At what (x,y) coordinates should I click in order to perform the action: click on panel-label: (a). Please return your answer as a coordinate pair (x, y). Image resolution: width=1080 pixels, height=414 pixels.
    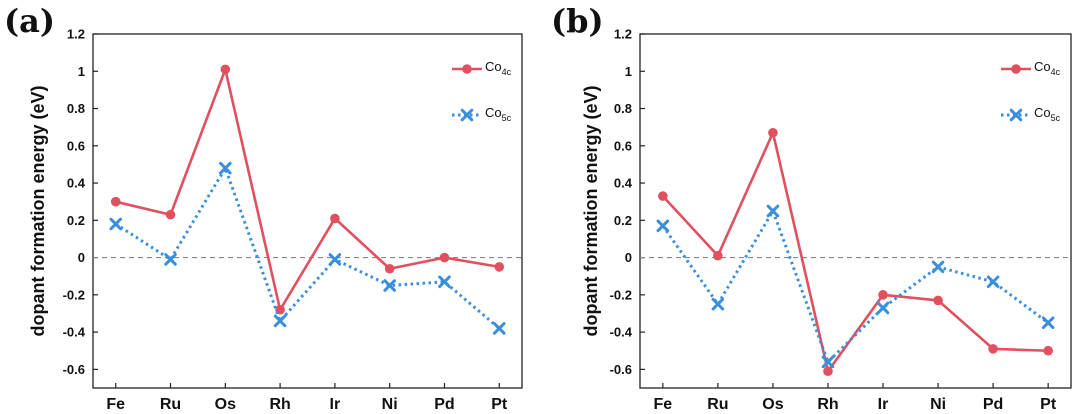
    Looking at the image, I should click on (29, 21).